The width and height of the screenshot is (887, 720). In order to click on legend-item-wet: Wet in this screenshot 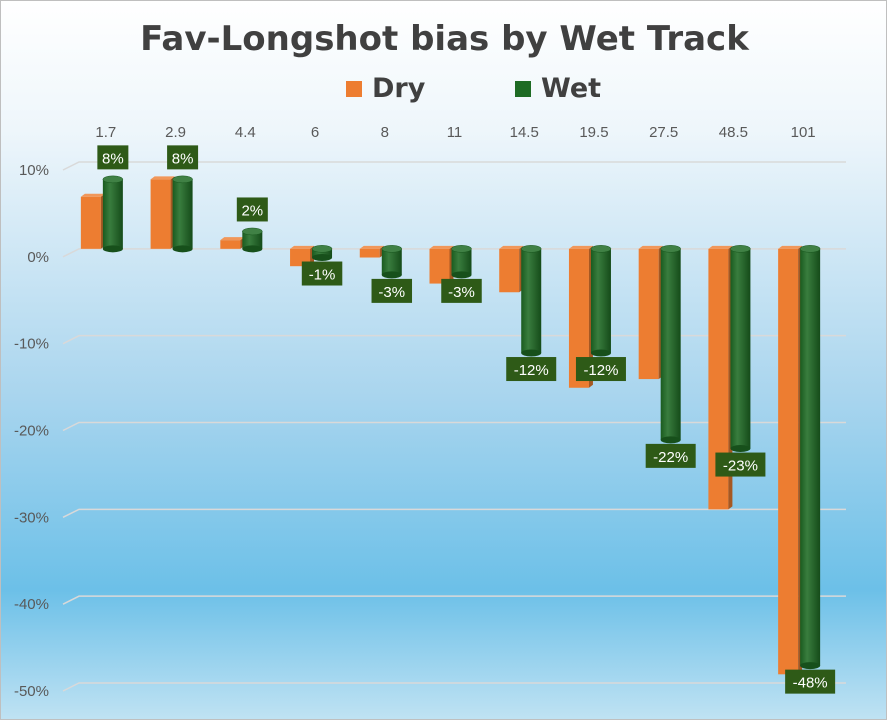, I will do `click(558, 88)`.